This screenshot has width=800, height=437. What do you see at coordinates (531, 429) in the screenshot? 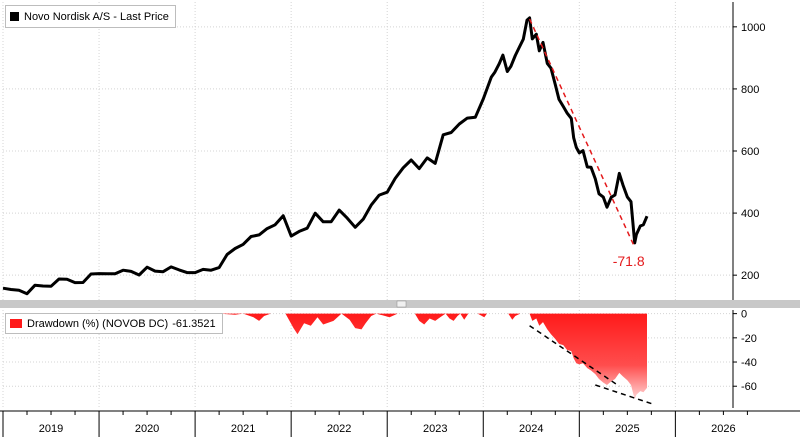
I see `x-tick-label: 2024` at bounding box center [531, 429].